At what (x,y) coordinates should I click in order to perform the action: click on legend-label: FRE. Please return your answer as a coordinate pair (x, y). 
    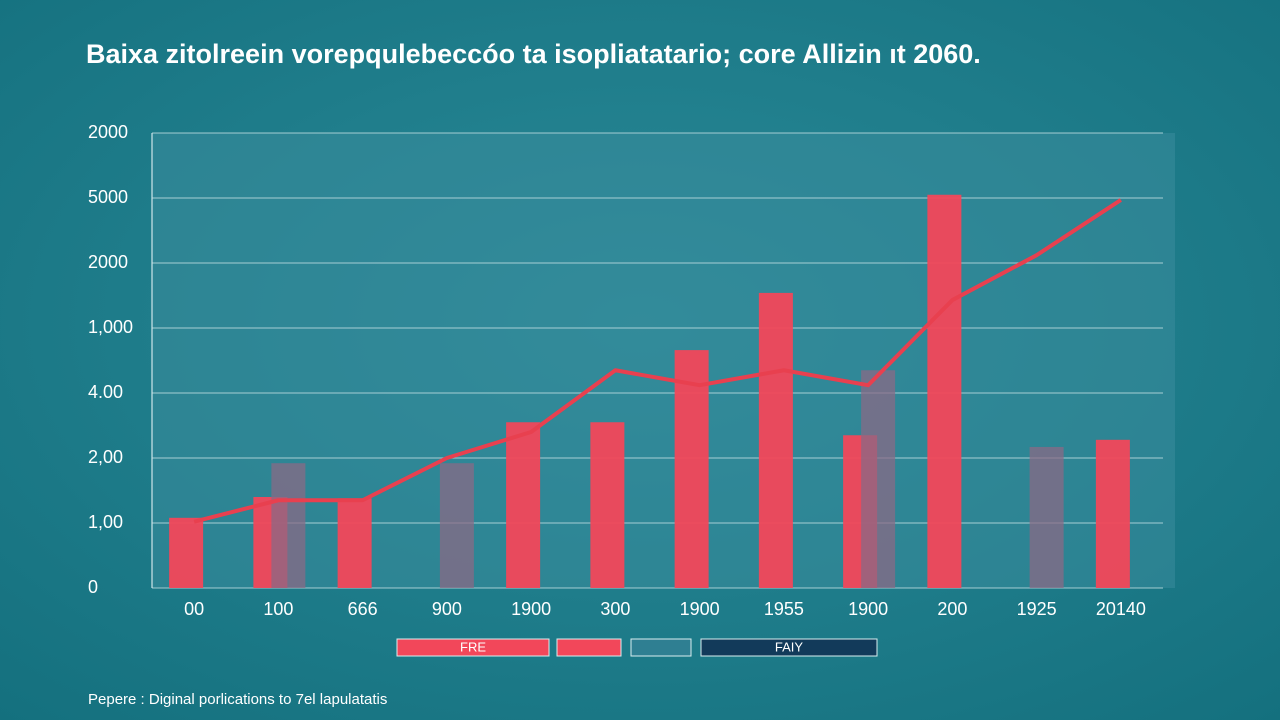
    Looking at the image, I should click on (473, 646).